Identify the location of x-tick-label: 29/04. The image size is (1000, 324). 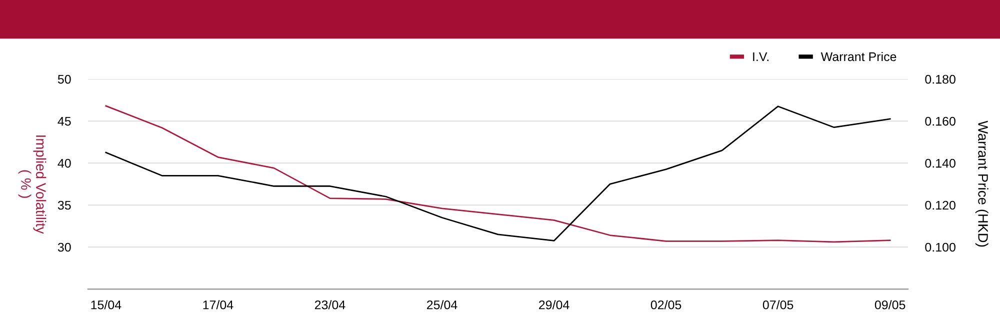
(554, 305).